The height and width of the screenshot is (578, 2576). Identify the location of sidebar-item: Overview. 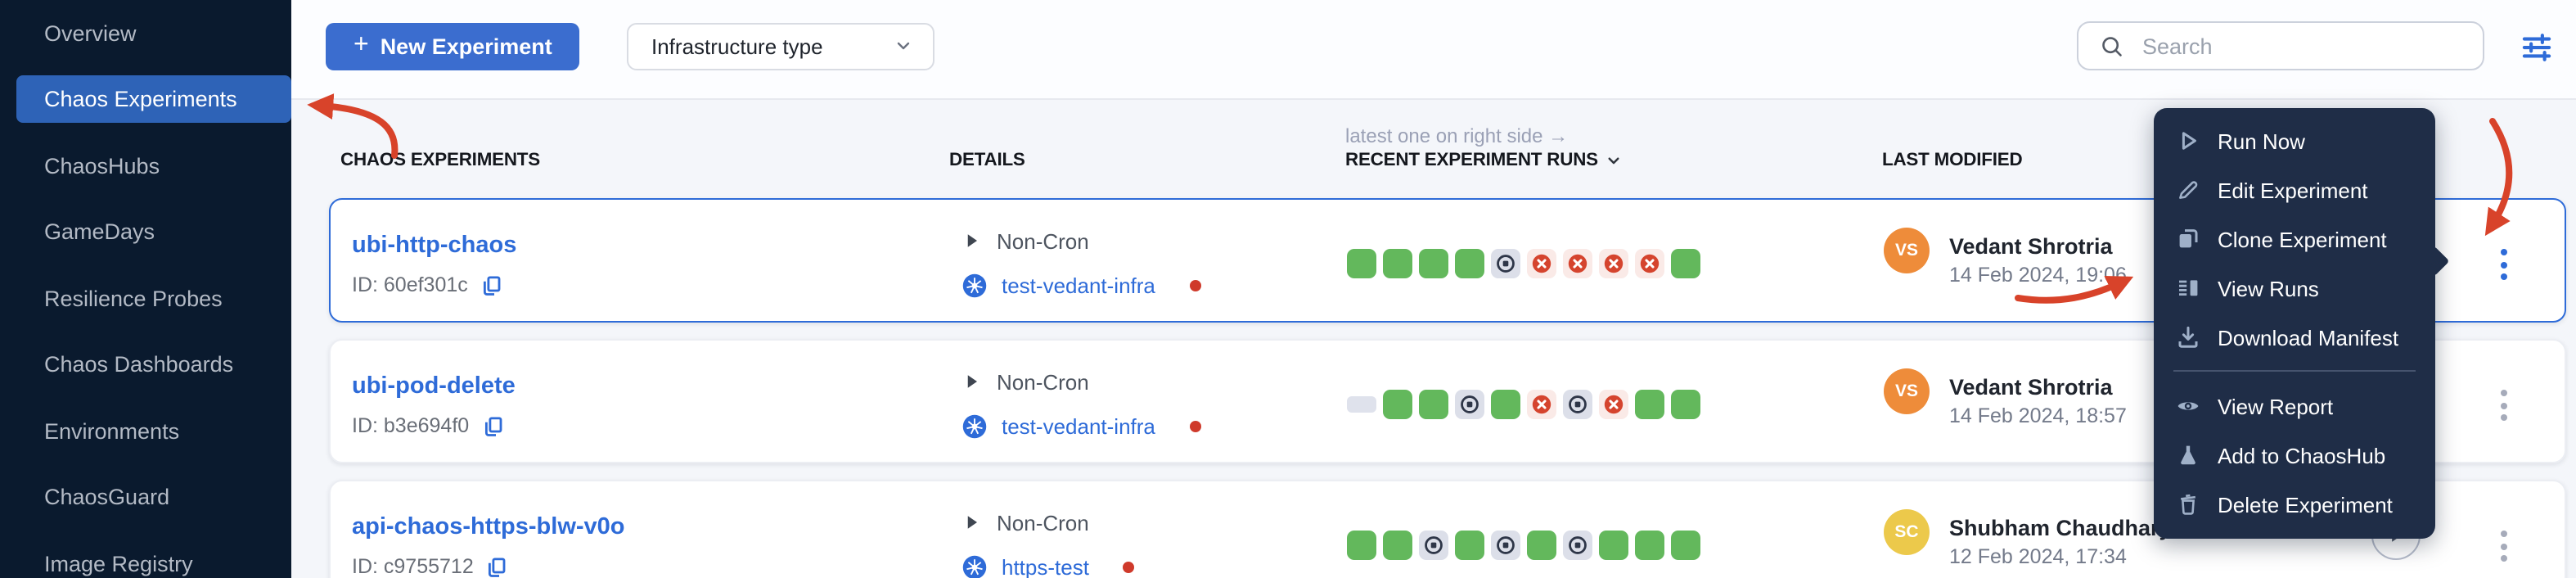
(146, 33).